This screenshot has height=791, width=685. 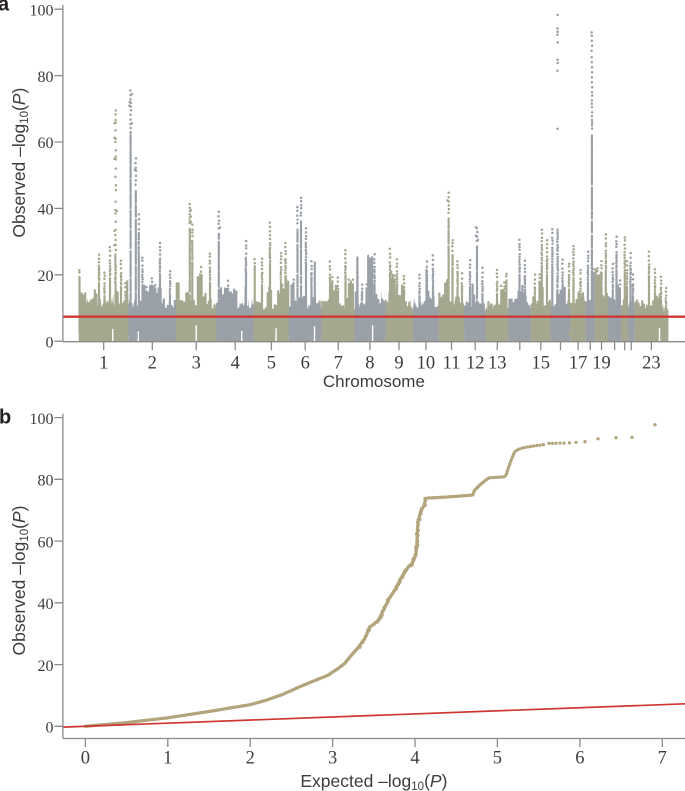 I want to click on svg-text: 19, so click(x=601, y=363).